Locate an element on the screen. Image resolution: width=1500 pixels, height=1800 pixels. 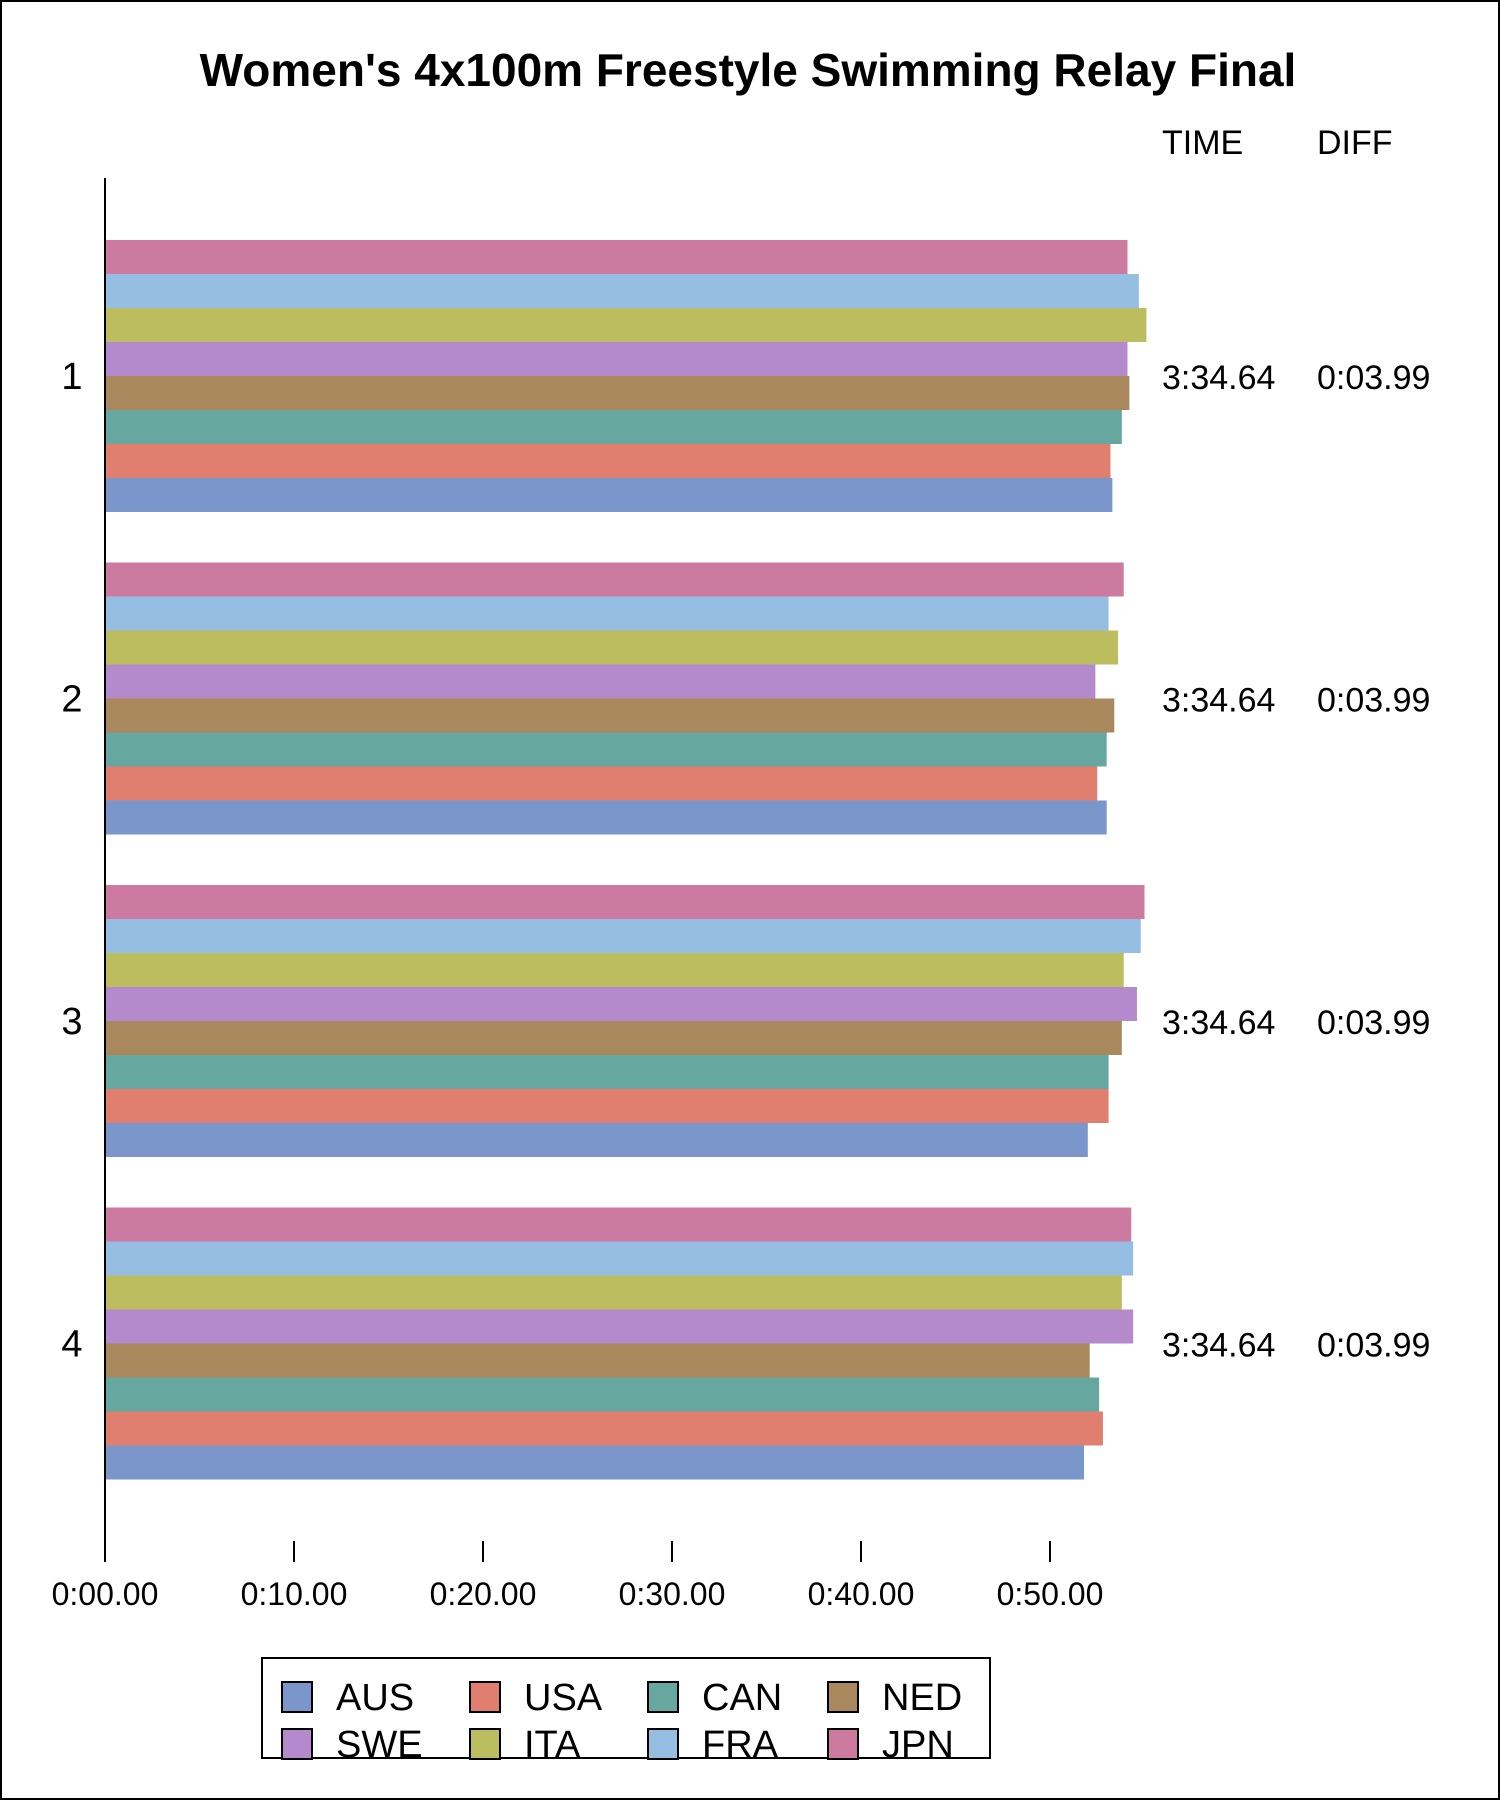
legend-label-swe: SWE is located at coordinates (379, 1745).